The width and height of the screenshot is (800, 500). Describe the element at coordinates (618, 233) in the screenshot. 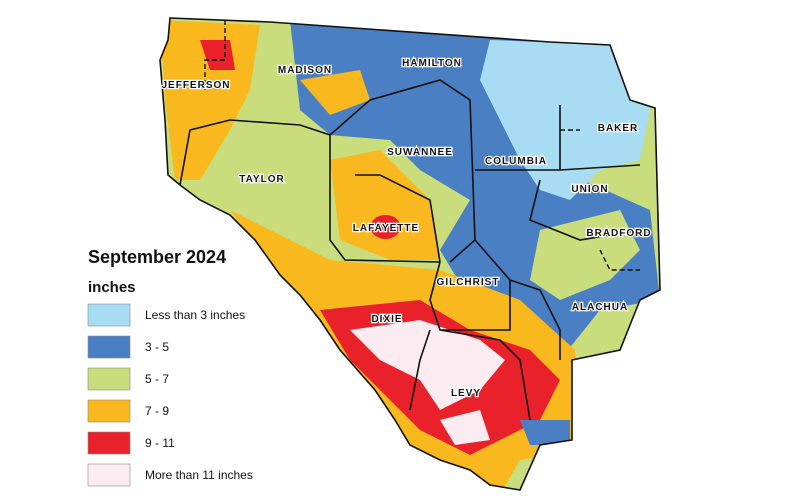

I see `county-label: BRADFORD` at that location.